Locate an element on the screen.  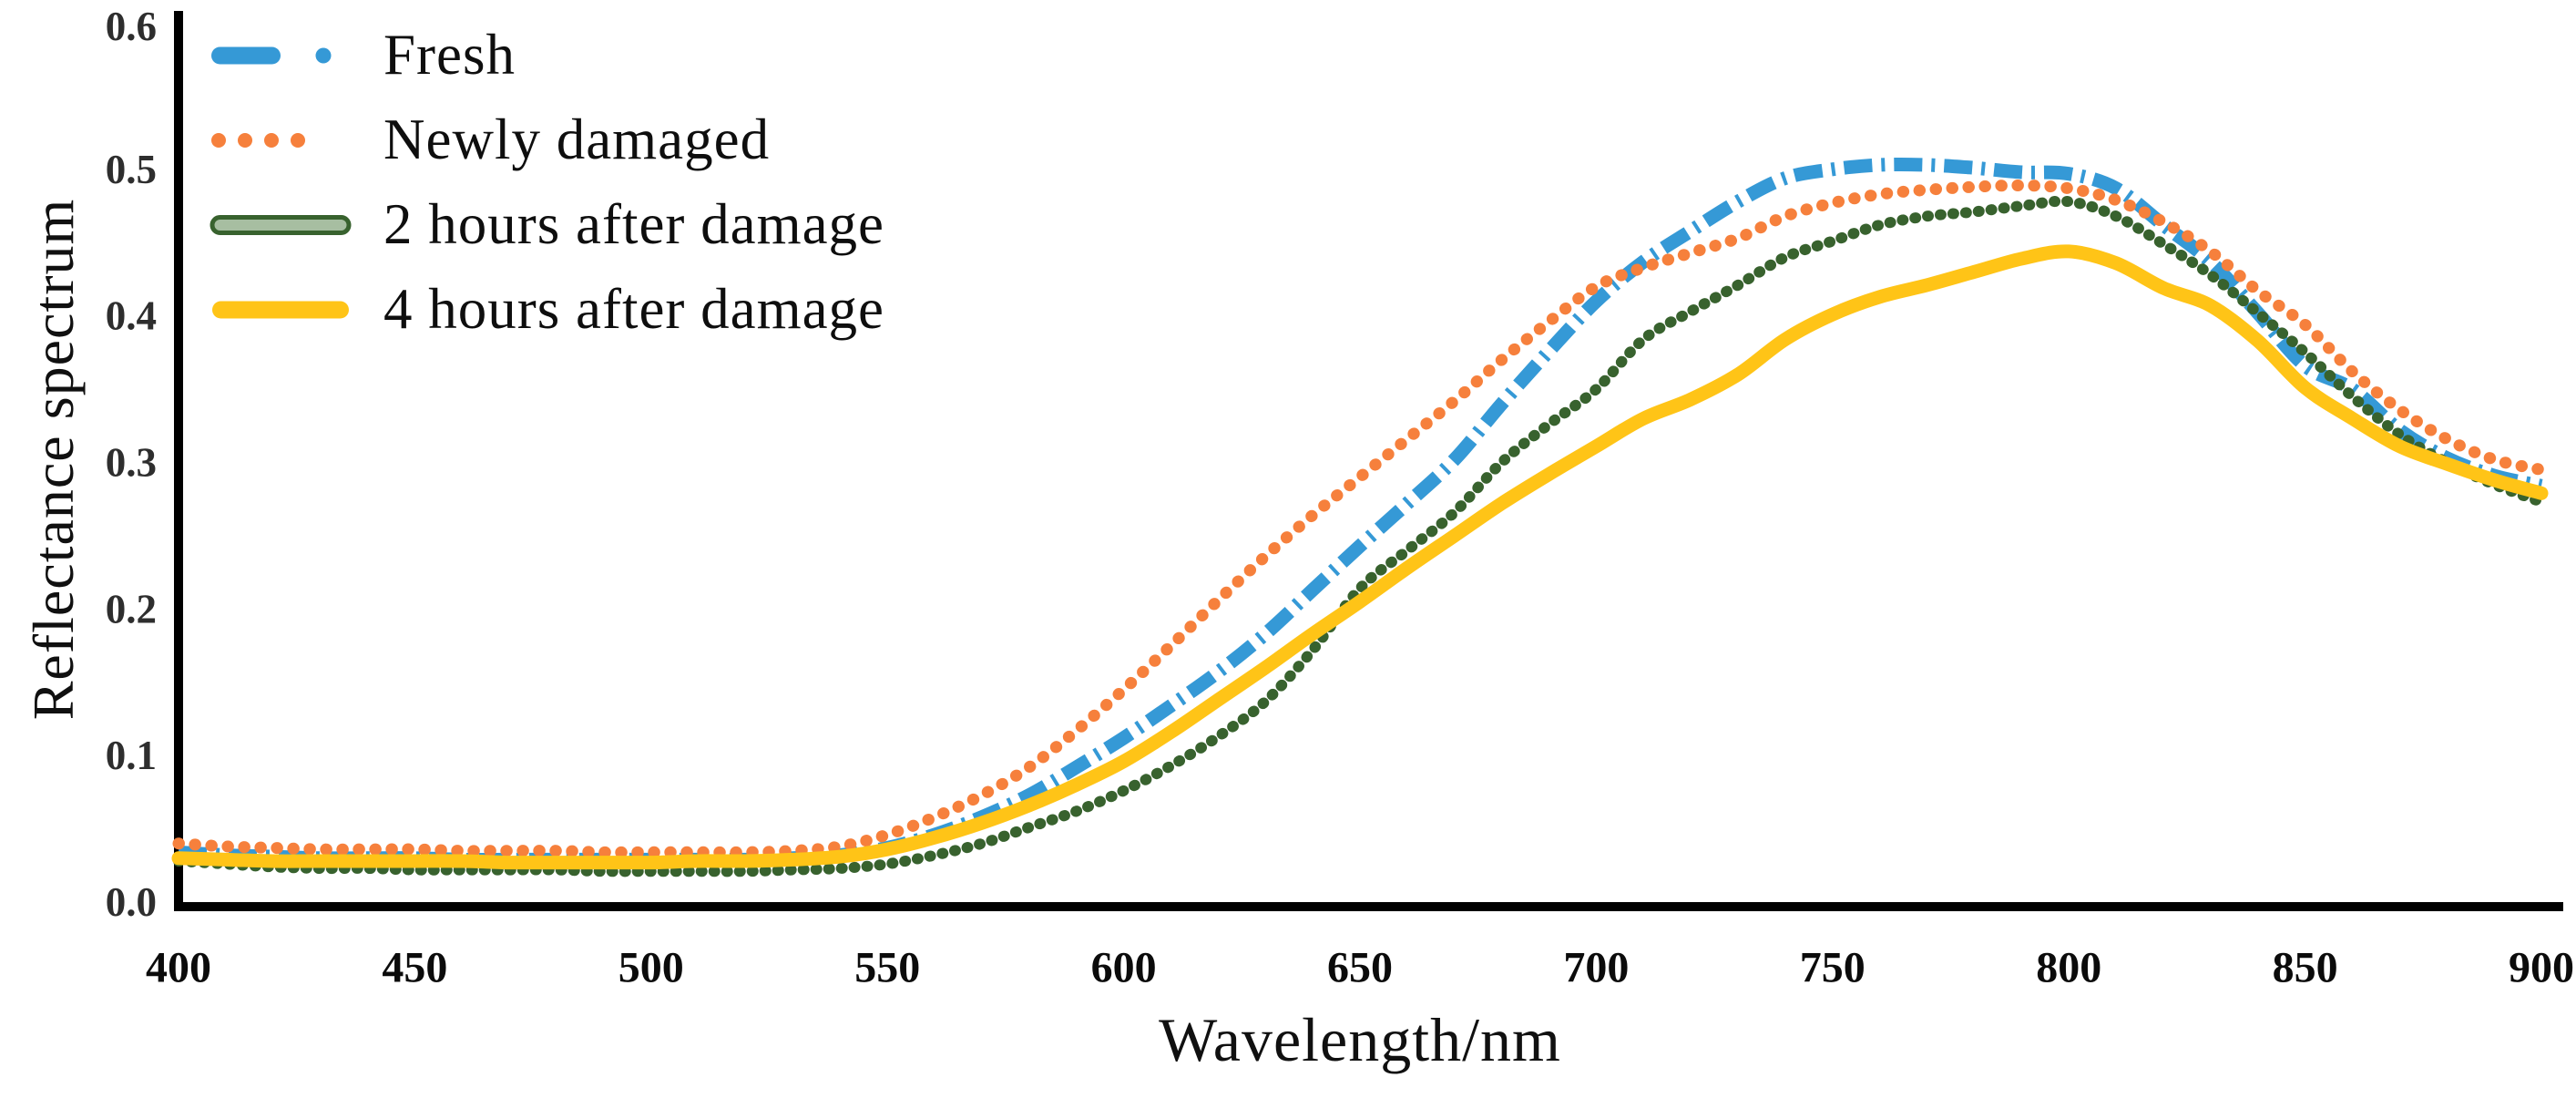
legend-label-newly-damaged: Newly damaged is located at coordinates (577, 139).